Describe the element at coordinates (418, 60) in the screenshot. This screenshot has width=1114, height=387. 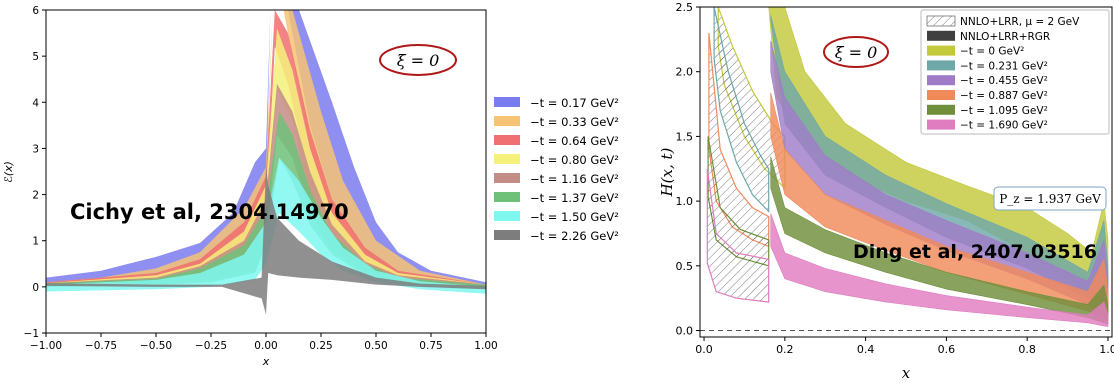
I see `left-xi-badge-text: ξ = 0` at that location.